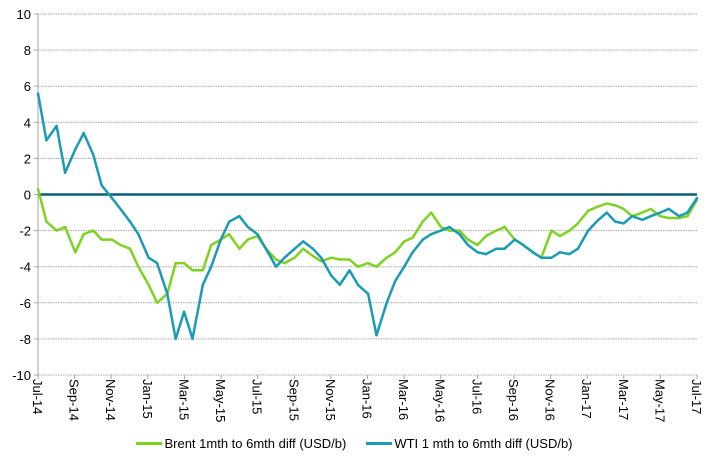 The width and height of the screenshot is (709, 462). I want to click on y-tick-label: 6, so click(27, 86).